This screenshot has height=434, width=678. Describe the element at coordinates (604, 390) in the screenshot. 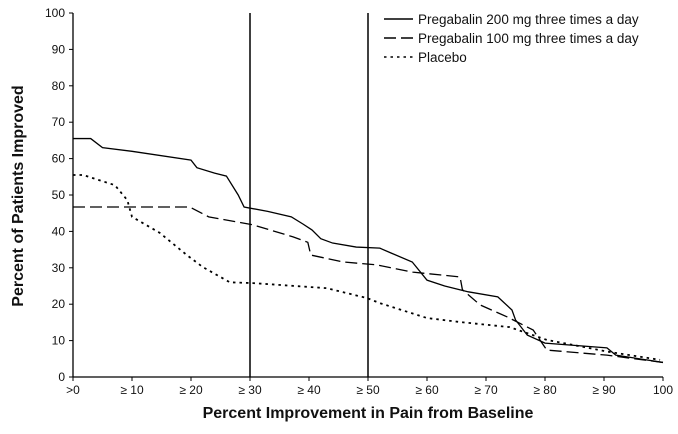

I see `x-tick-label: ≥ 90` at that location.